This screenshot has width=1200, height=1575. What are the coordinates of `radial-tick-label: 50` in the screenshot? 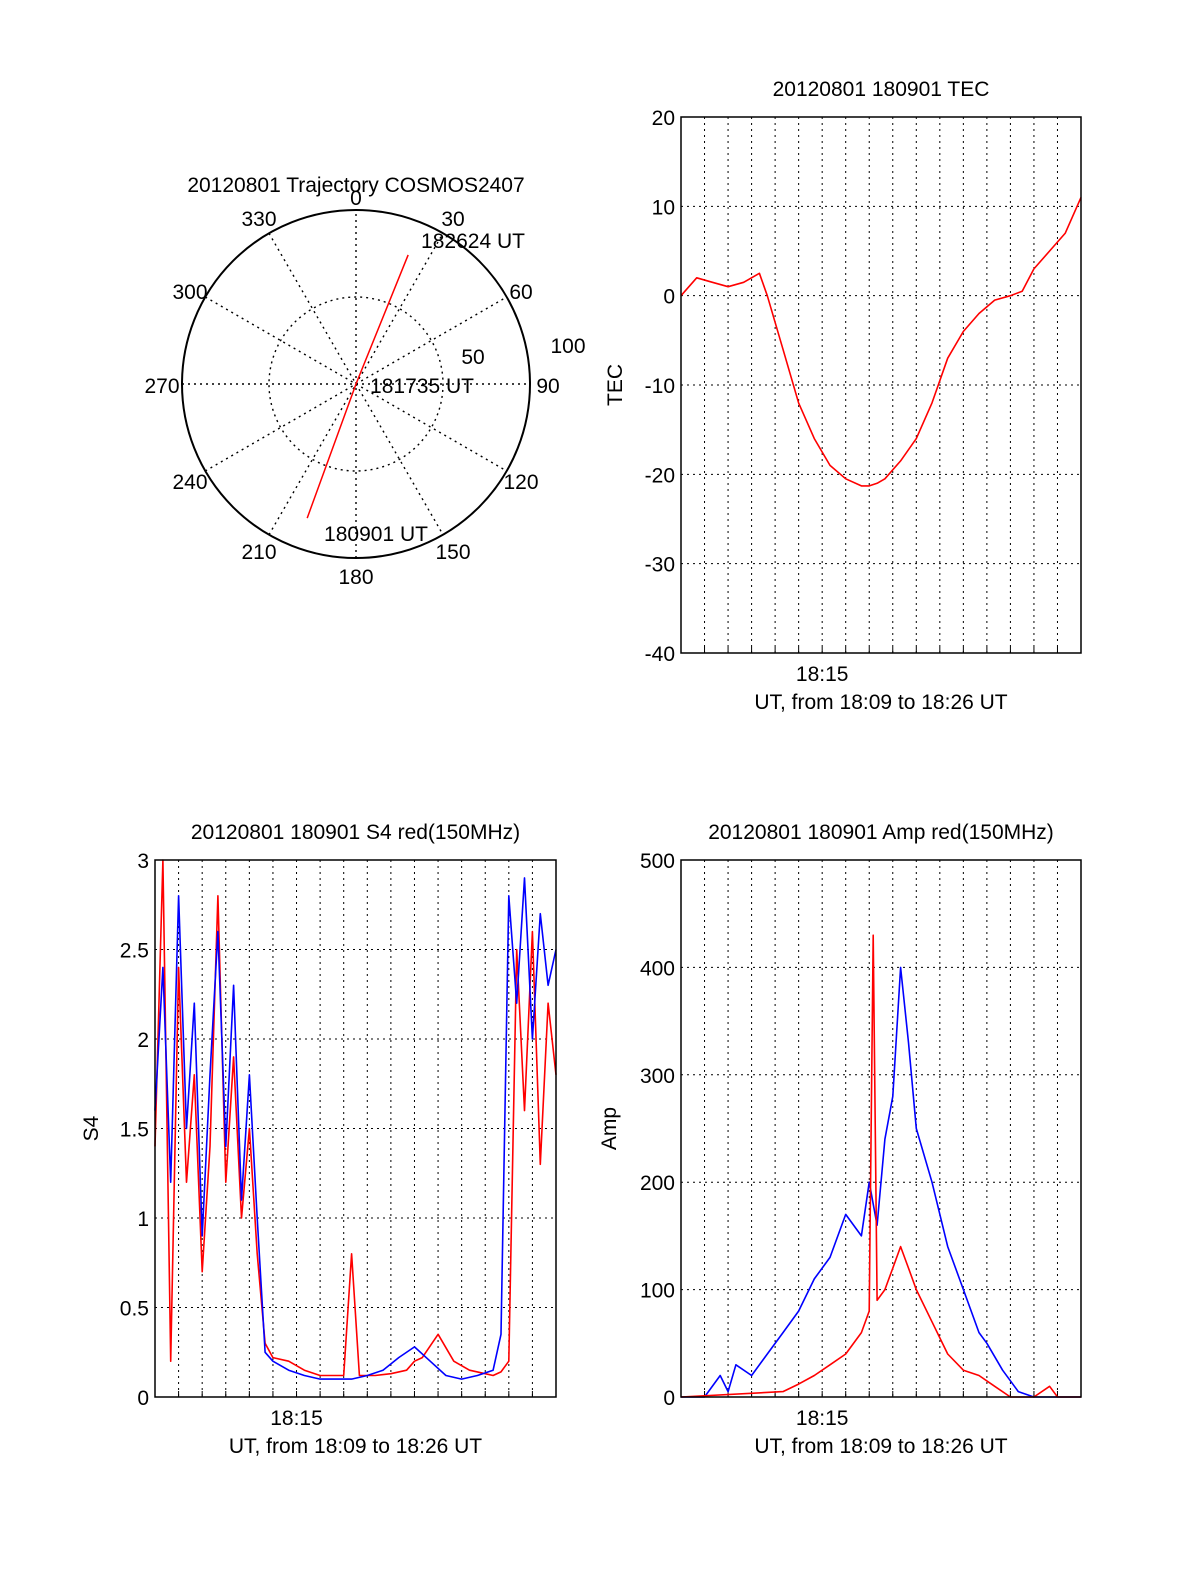 It's located at (472, 357).